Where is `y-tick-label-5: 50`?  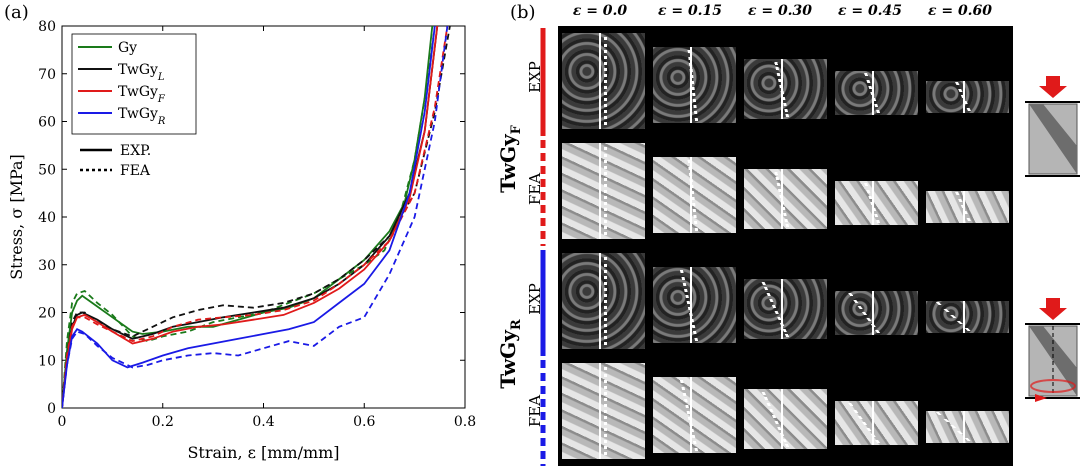
y-tick-label-5: 50 is located at coordinates (47, 170).